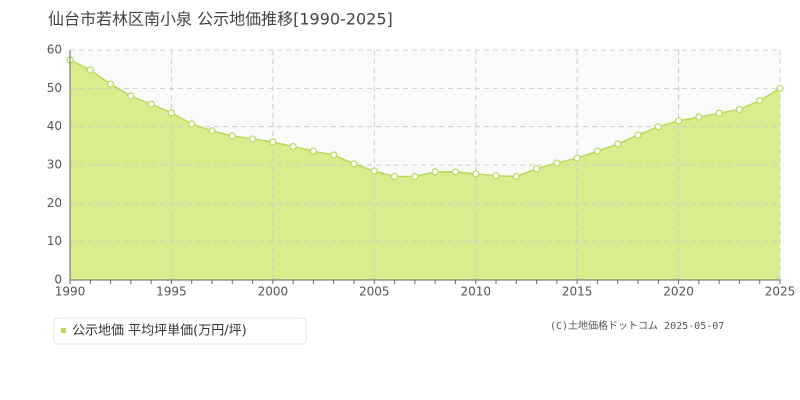  Describe the element at coordinates (678, 292) in the screenshot. I see `x-tick-label: 2020` at that location.